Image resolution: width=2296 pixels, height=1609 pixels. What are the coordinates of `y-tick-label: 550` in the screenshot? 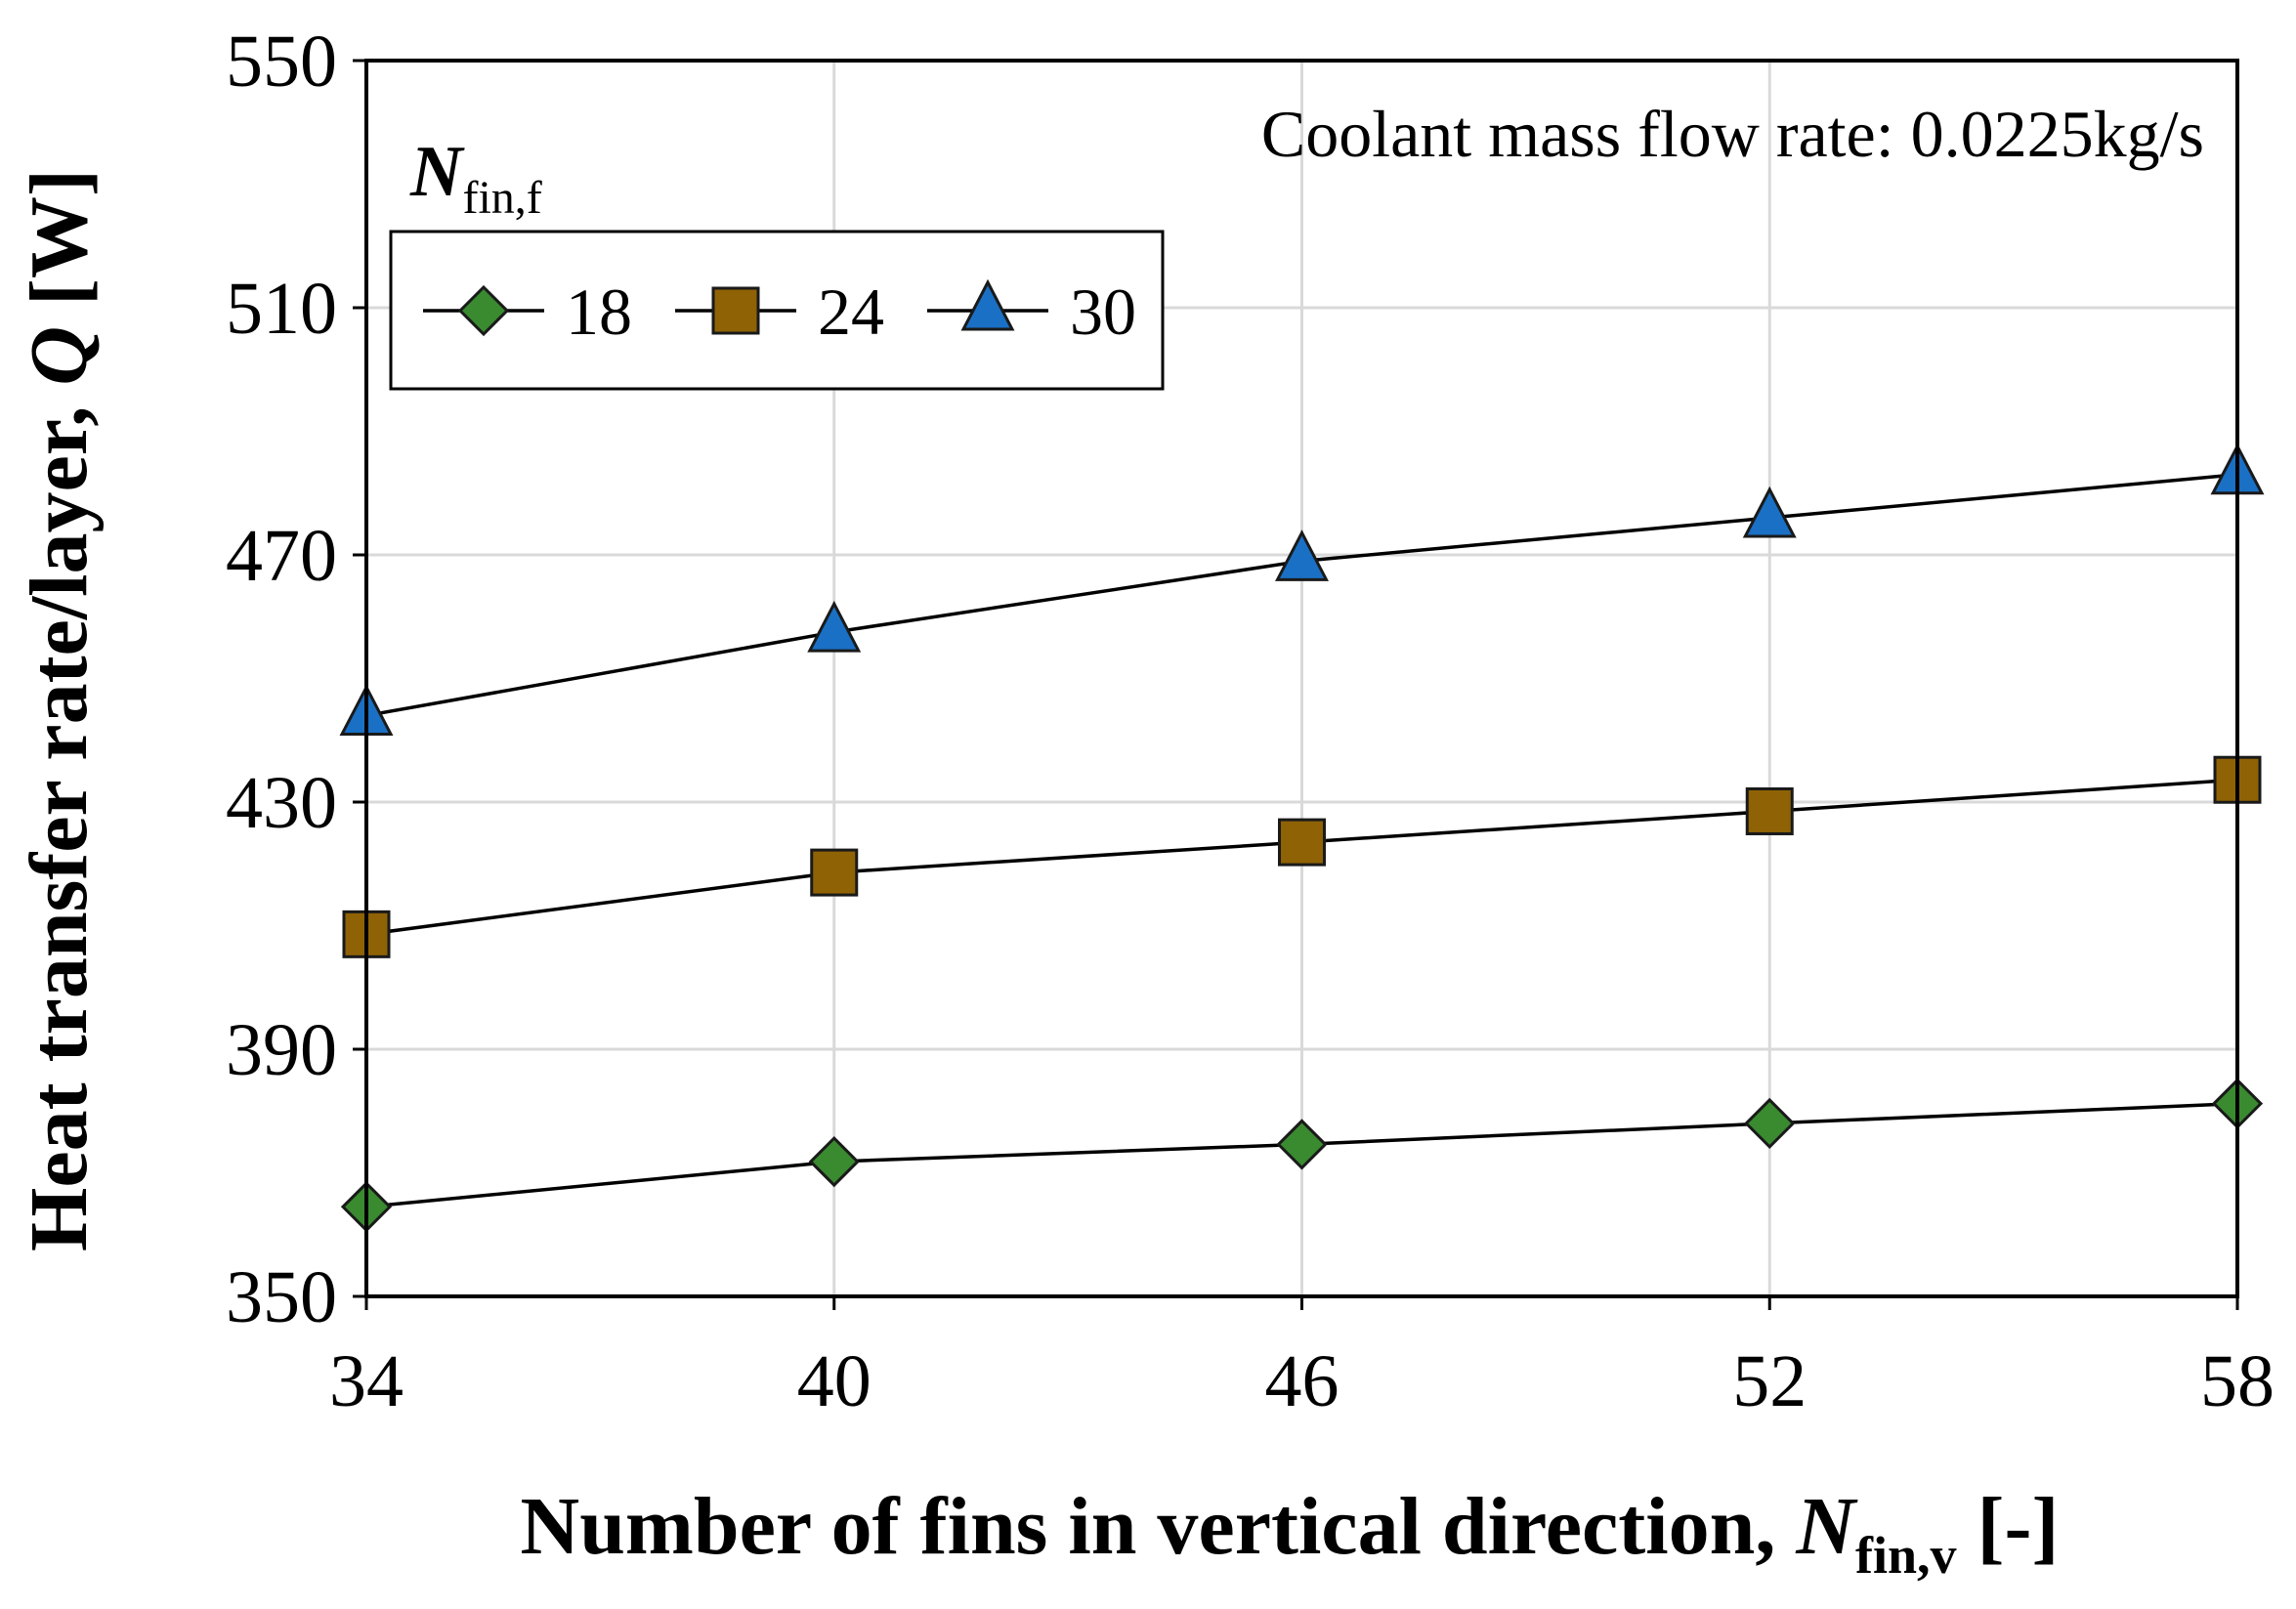 It's located at (281, 62).